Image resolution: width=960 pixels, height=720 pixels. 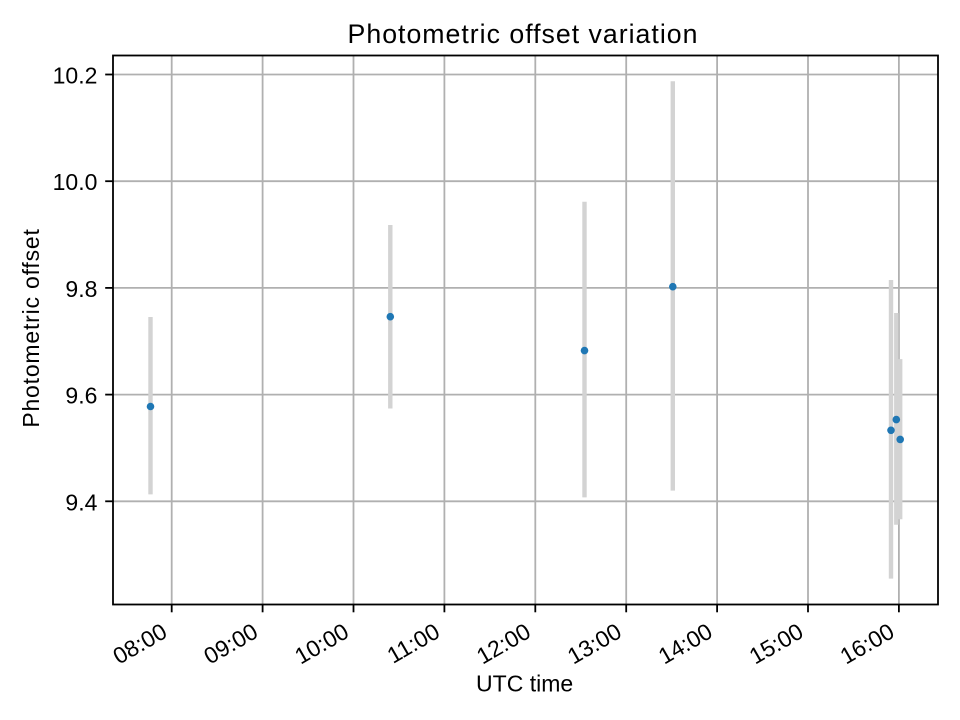 I want to click on svg-text: UTC time, so click(x=524, y=684).